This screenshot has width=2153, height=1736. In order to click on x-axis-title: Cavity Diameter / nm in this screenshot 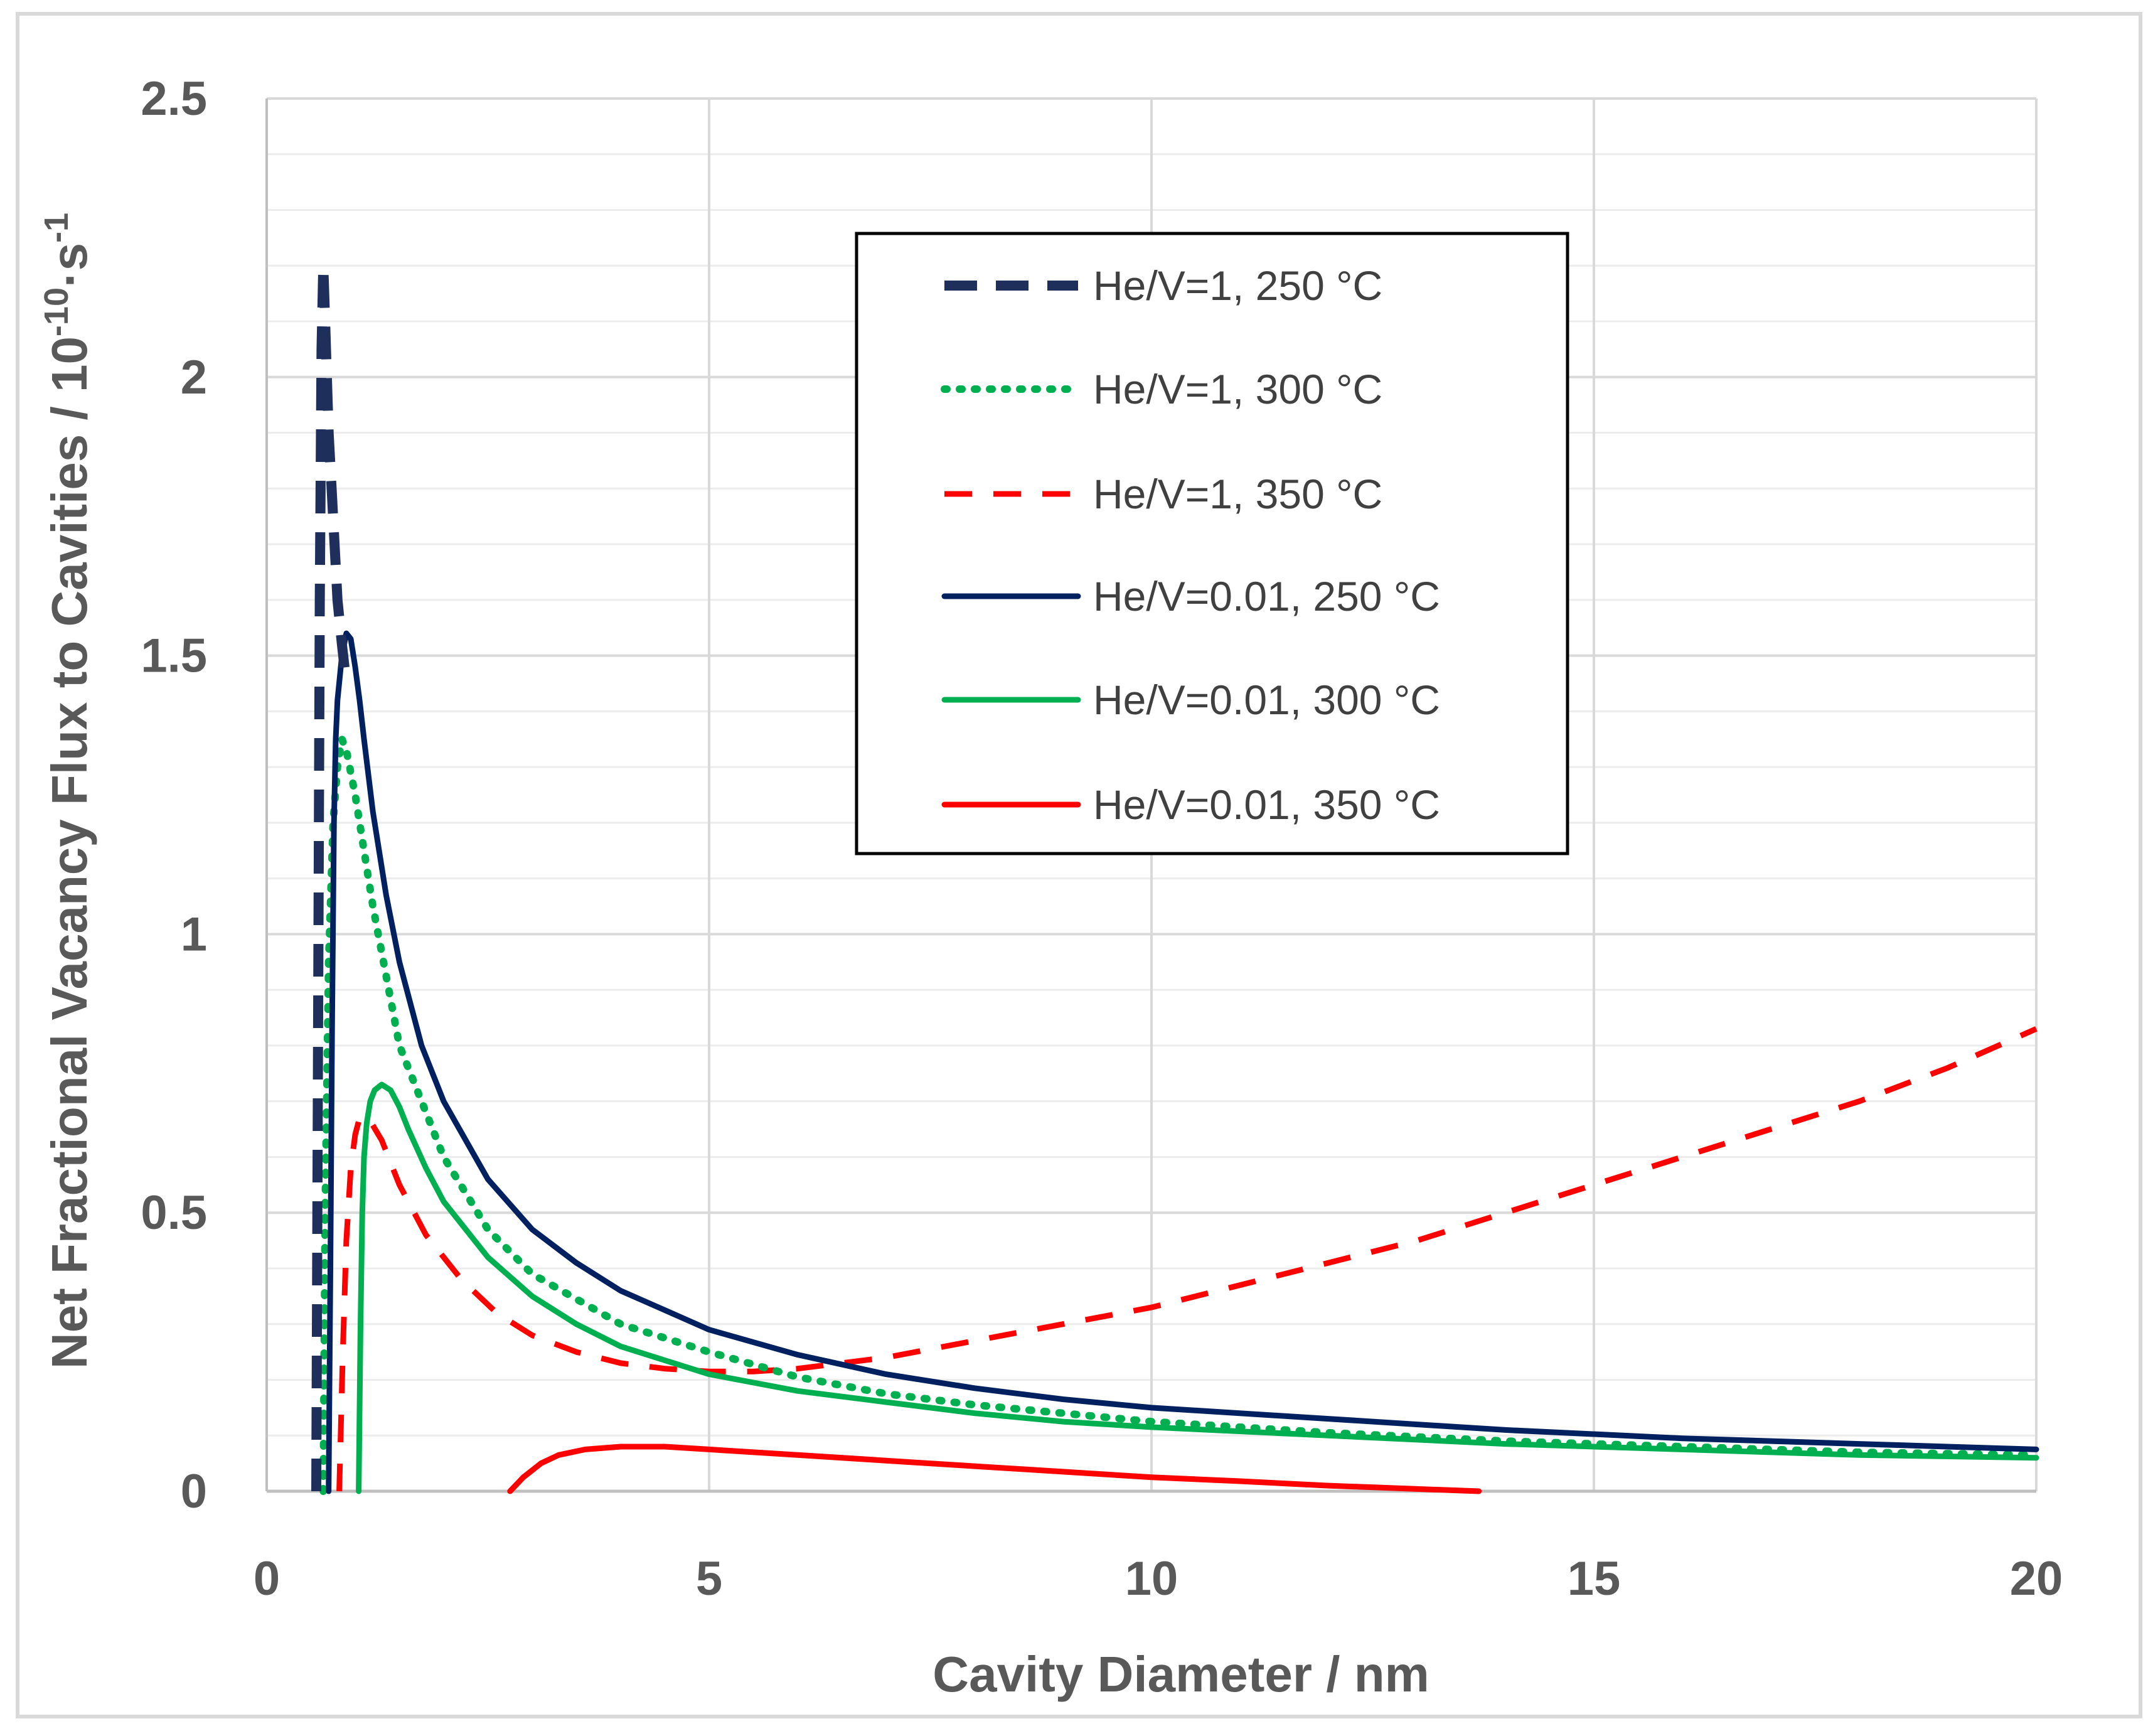, I will do `click(1180, 1674)`.